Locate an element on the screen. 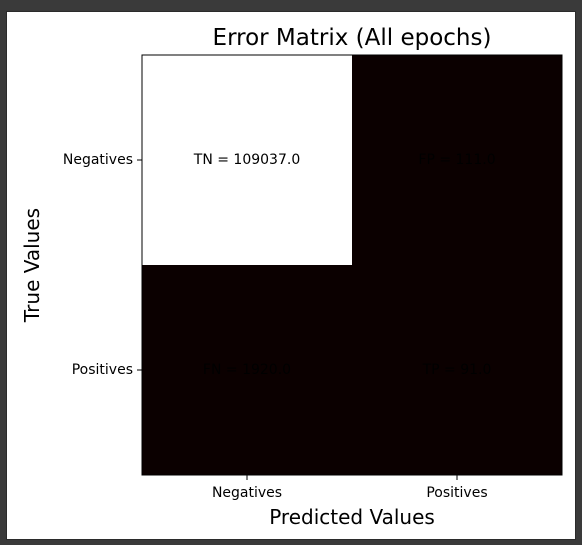 The image size is (582, 545). heatmap-cell-tn is located at coordinates (247, 160).